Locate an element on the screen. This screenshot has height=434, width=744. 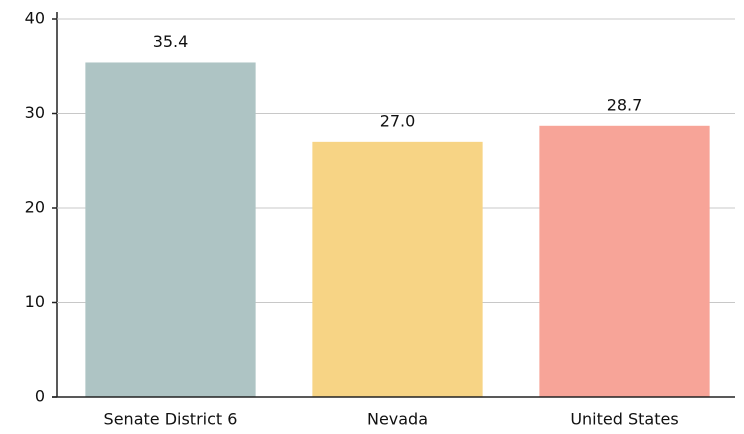
data-label: 27.0 is located at coordinates (398, 120).